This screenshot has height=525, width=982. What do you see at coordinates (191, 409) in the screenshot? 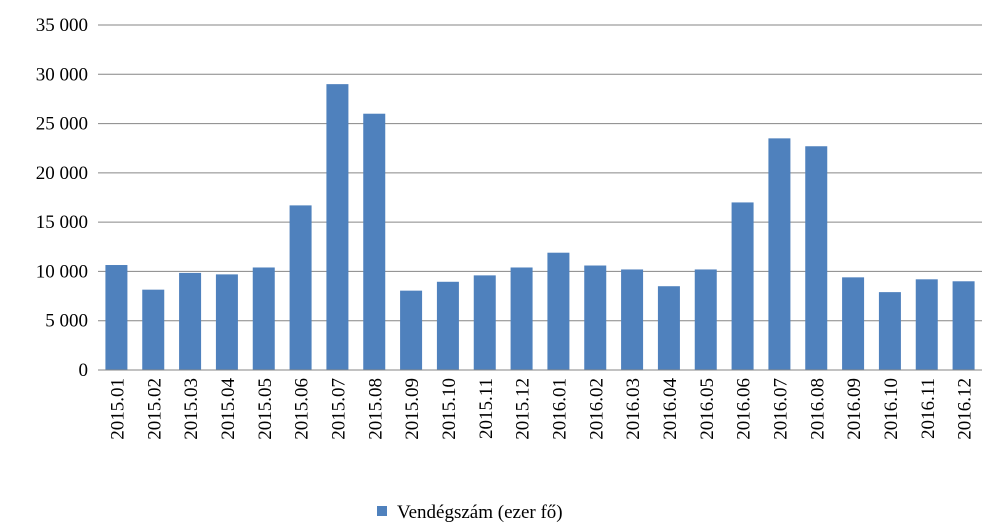
I see `x-tick-label: 2015.03` at bounding box center [191, 409].